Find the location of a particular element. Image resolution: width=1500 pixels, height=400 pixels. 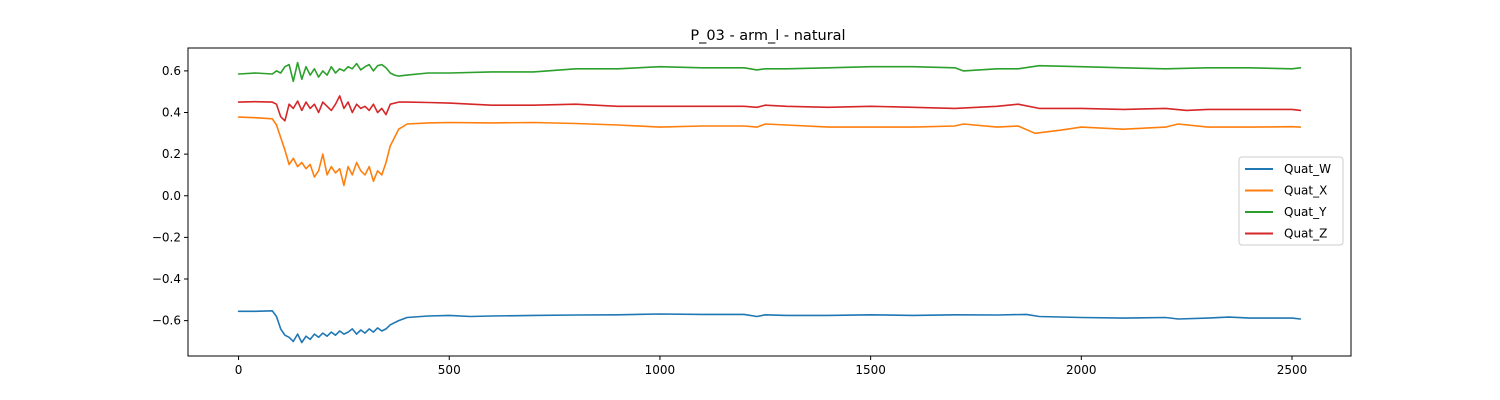

series-line-quat-w is located at coordinates (769, 326).